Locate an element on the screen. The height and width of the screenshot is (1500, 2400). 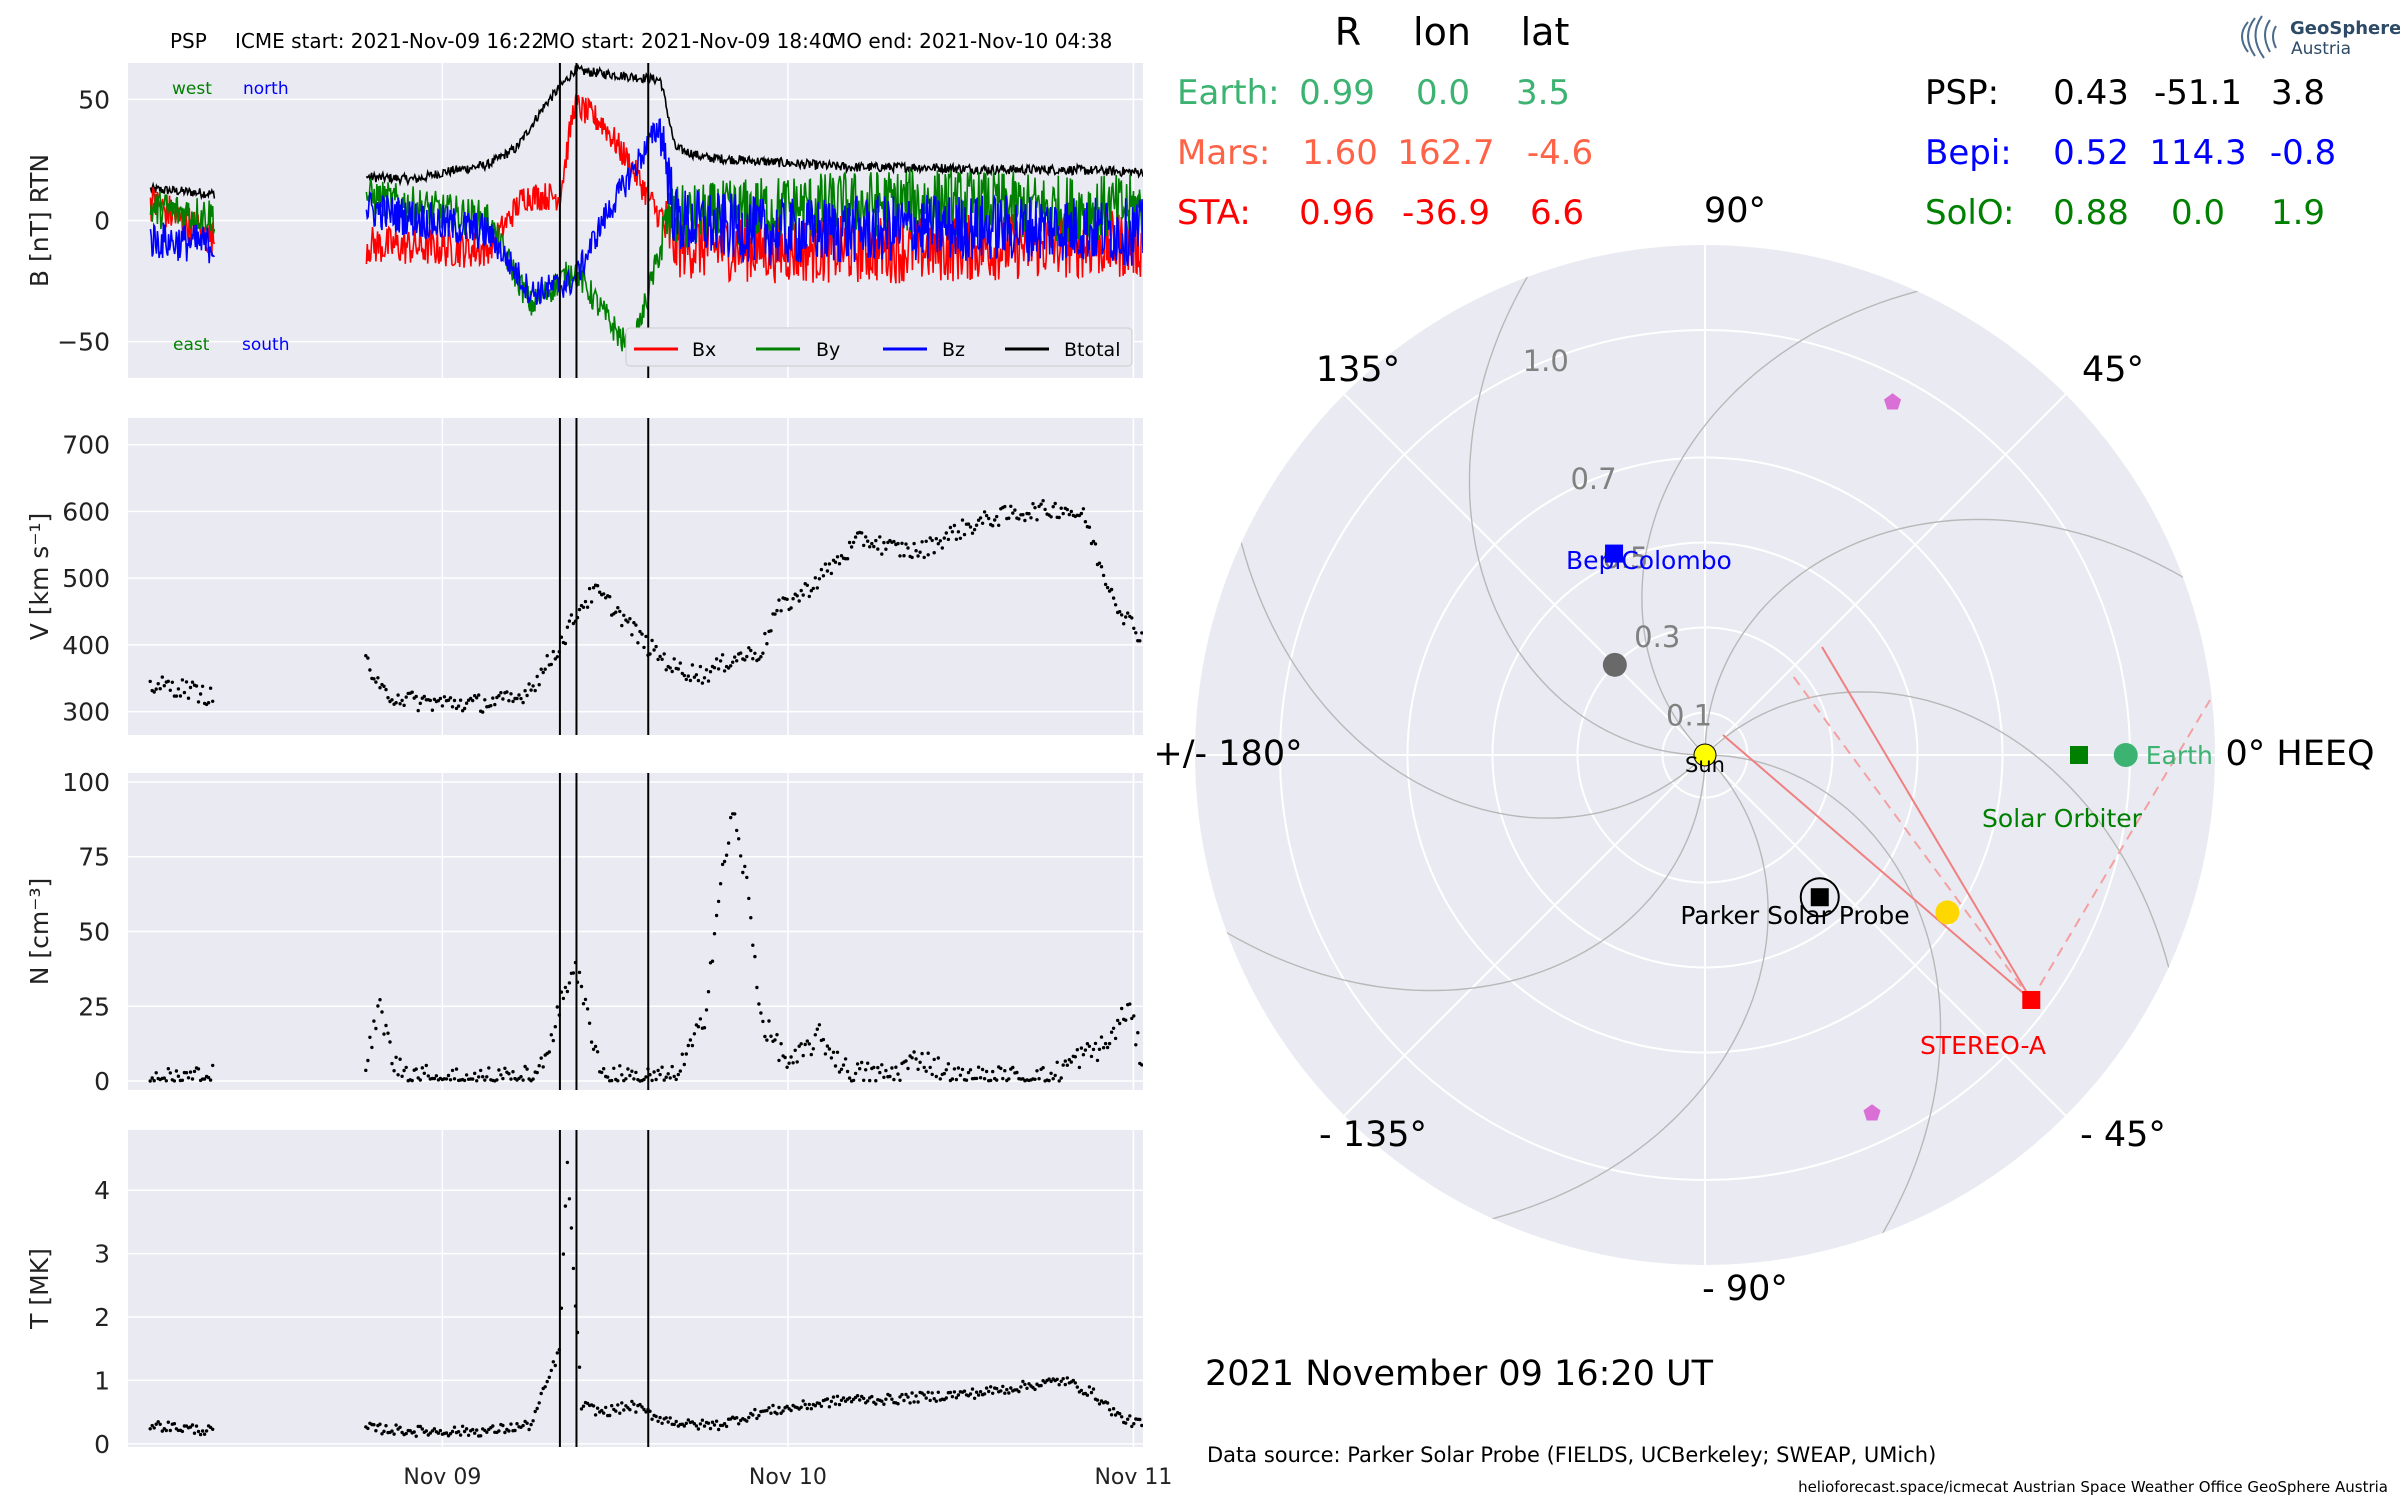
legend-by-label: By is located at coordinates (828, 350).